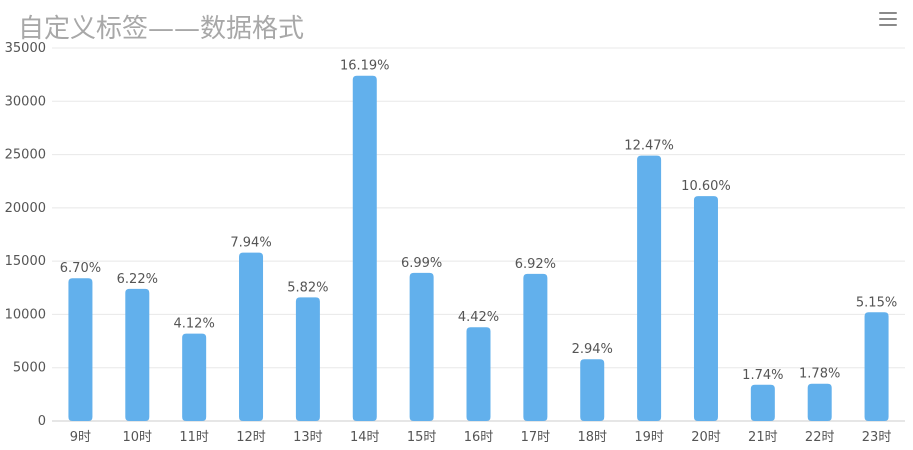 Image resolution: width=913 pixels, height=450 pixels. I want to click on bar-15时, so click(421, 346).